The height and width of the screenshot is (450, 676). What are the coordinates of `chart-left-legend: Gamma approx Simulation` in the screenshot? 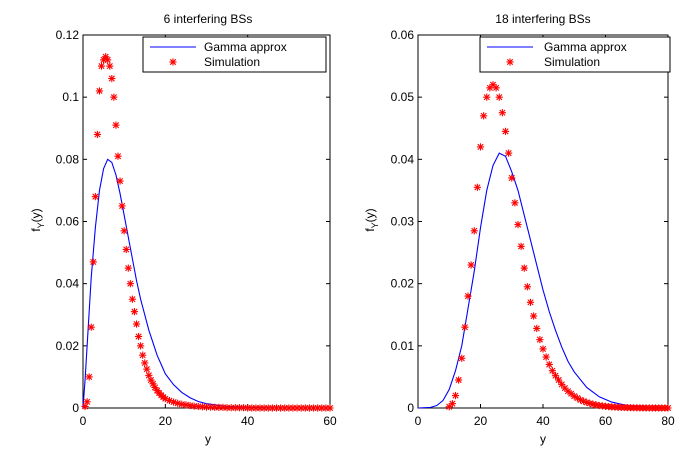 It's located at (234, 54).